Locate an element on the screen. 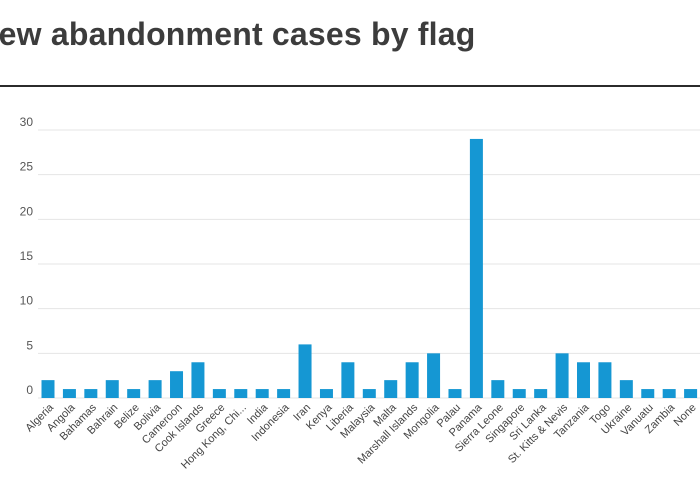  y-tick-label: 0 is located at coordinates (29, 390).